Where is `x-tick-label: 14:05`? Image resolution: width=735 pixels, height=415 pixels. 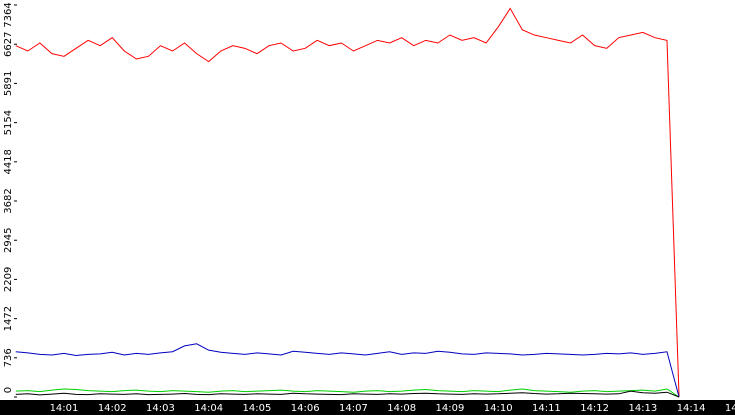 x-tick-label: 14:05 is located at coordinates (257, 408).